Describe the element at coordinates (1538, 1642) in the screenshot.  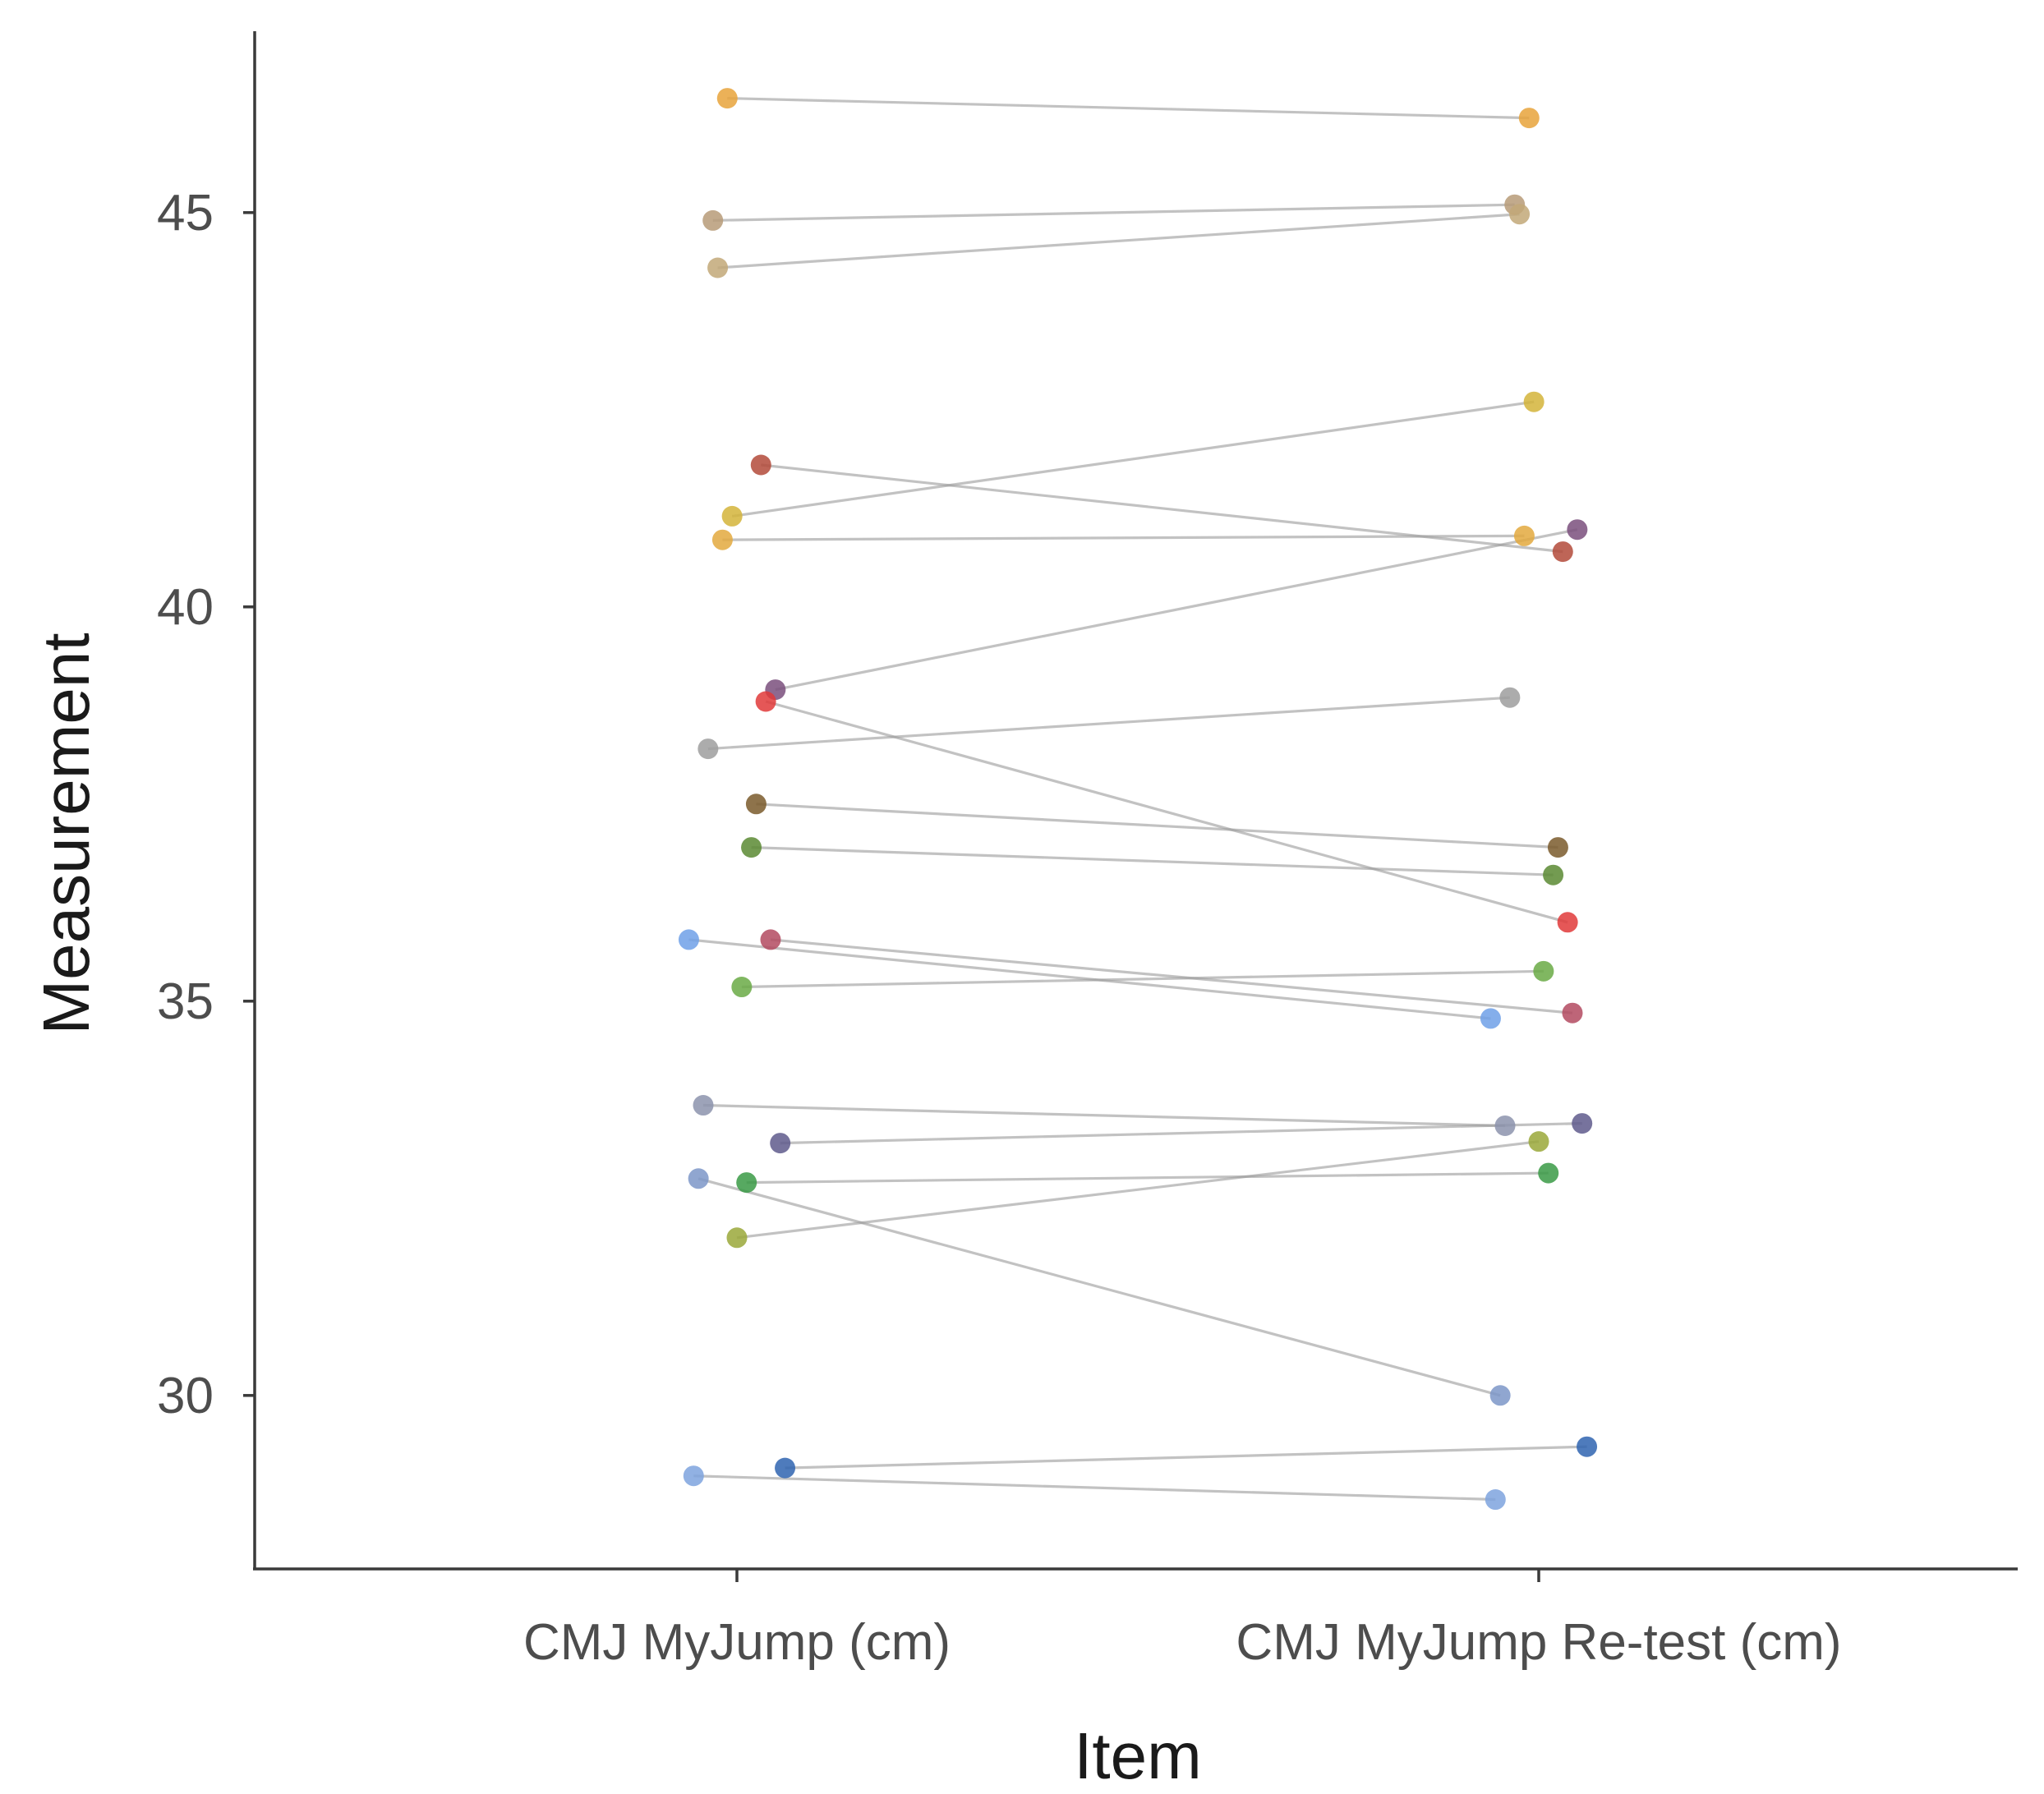
I see `x-tick-label: CMJ MyJump Re-test (cm)` at that location.